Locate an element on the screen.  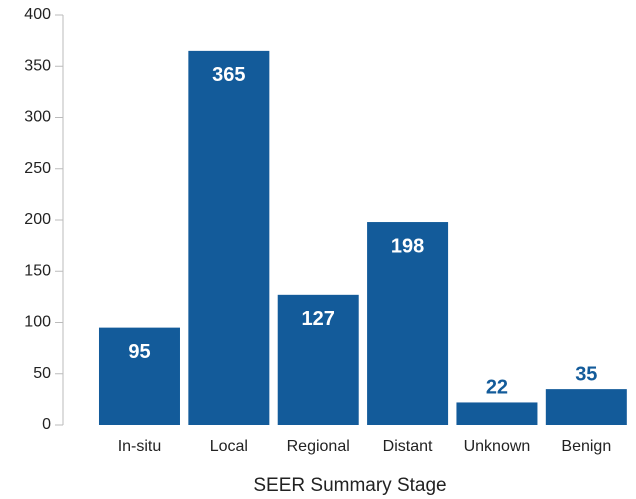
y-tick-label: 100 is located at coordinates (37, 322).